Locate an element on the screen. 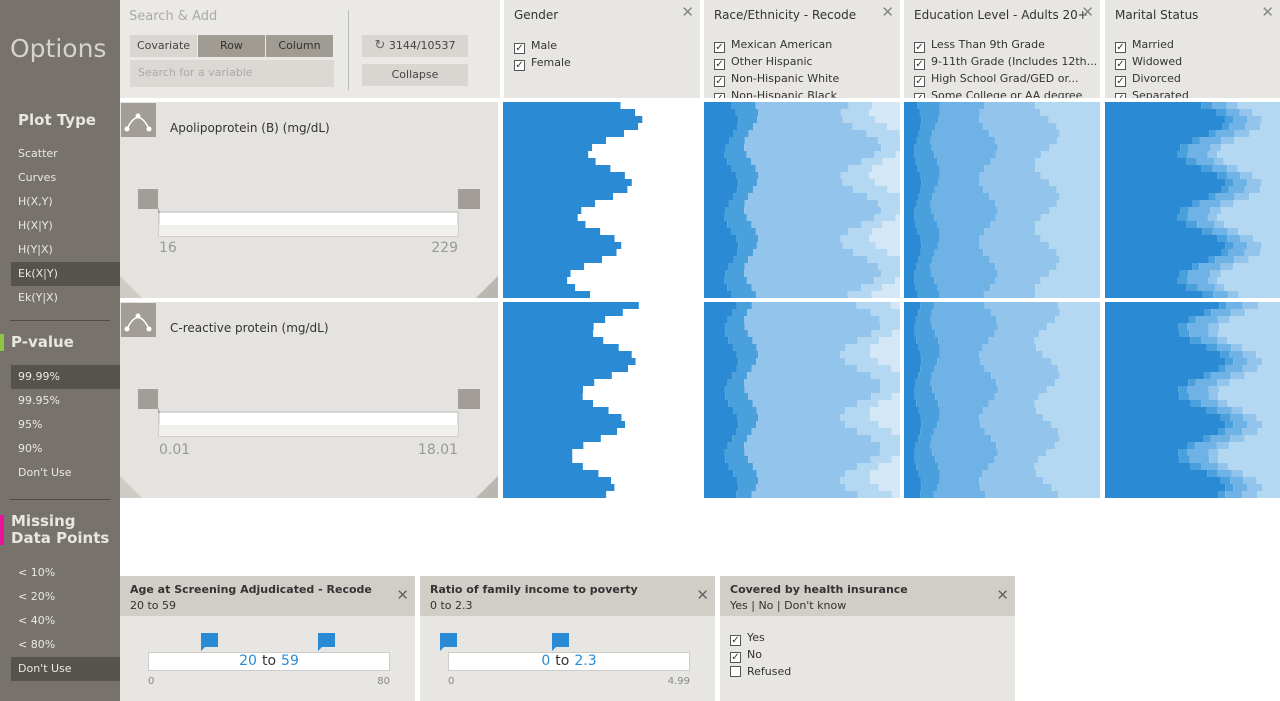 Image resolution: width=1280 pixels, height=701 pixels. checkbox-option: ✓ No is located at coordinates (746, 655).